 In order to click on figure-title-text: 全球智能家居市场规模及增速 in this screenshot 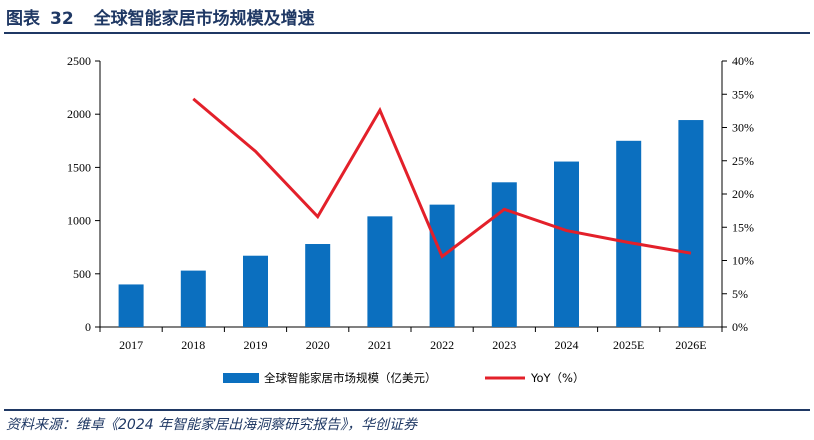, I will do `click(204, 19)`.